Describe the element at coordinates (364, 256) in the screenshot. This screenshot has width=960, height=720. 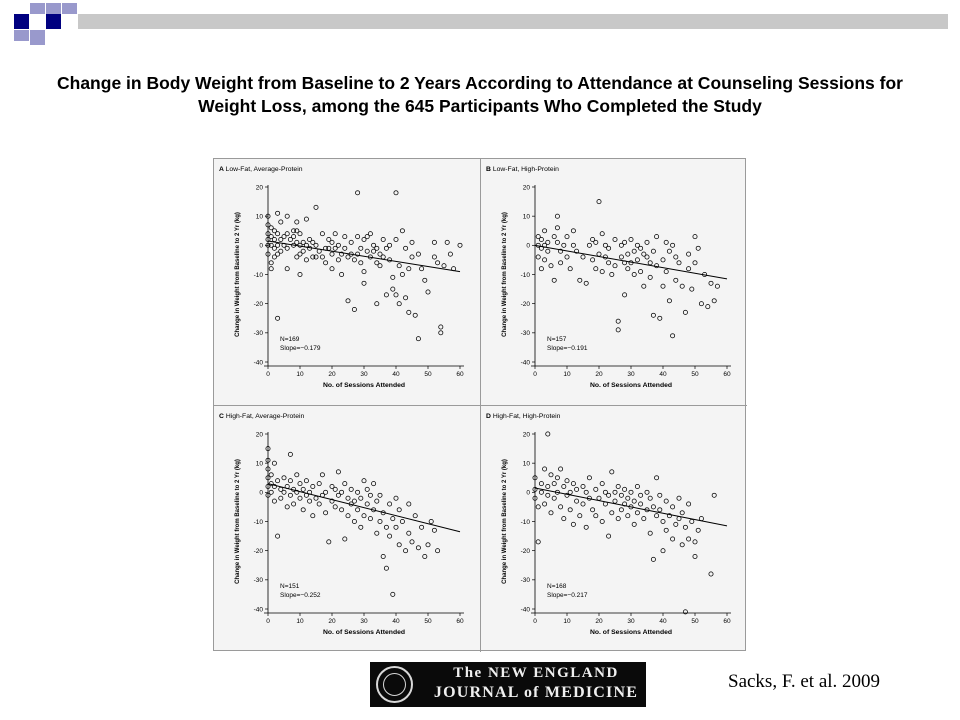
I see `trend-line` at that location.